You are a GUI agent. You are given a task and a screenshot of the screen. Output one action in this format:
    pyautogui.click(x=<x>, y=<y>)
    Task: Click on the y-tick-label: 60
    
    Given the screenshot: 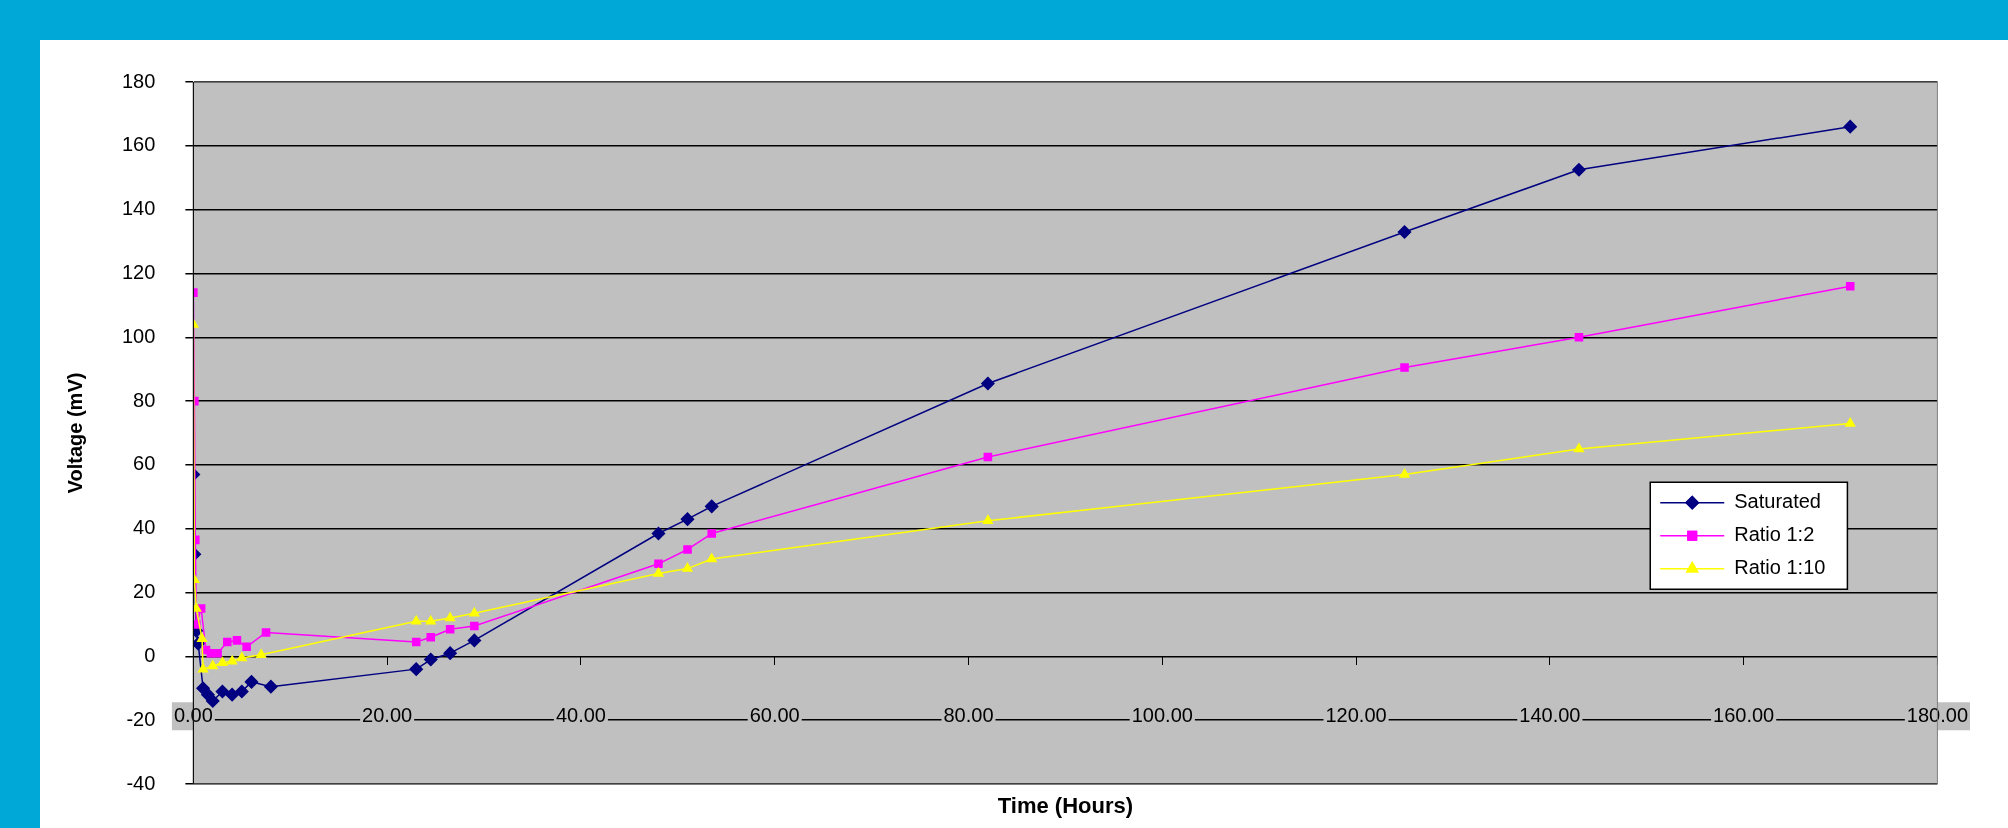 What is the action you would take?
    pyautogui.click(x=144, y=463)
    